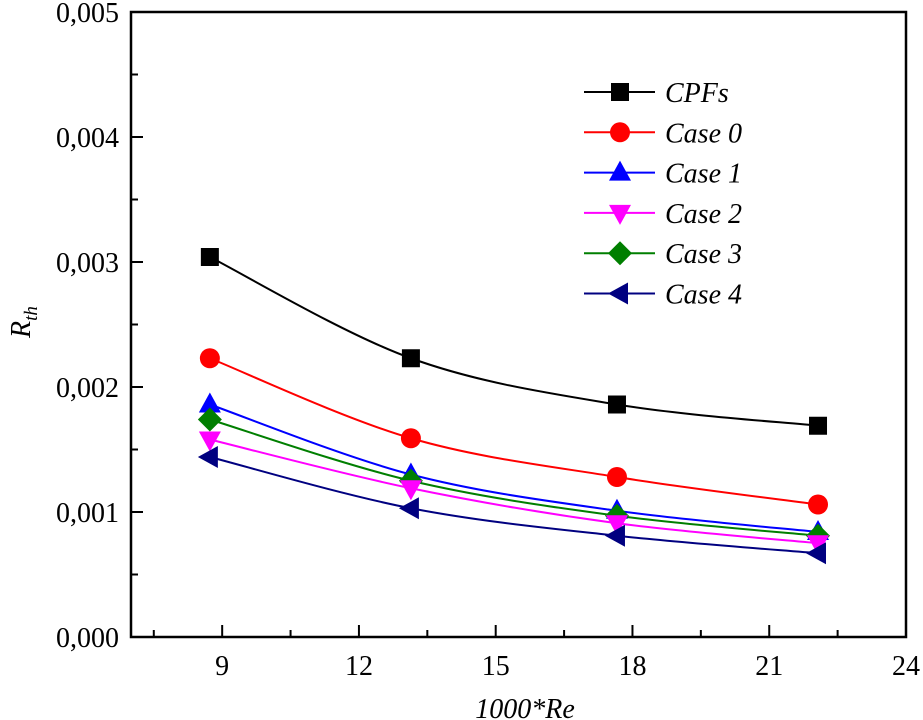  What do you see at coordinates (697, 93) in the screenshot?
I see `legend-label-cpfs: CPFs` at bounding box center [697, 93].